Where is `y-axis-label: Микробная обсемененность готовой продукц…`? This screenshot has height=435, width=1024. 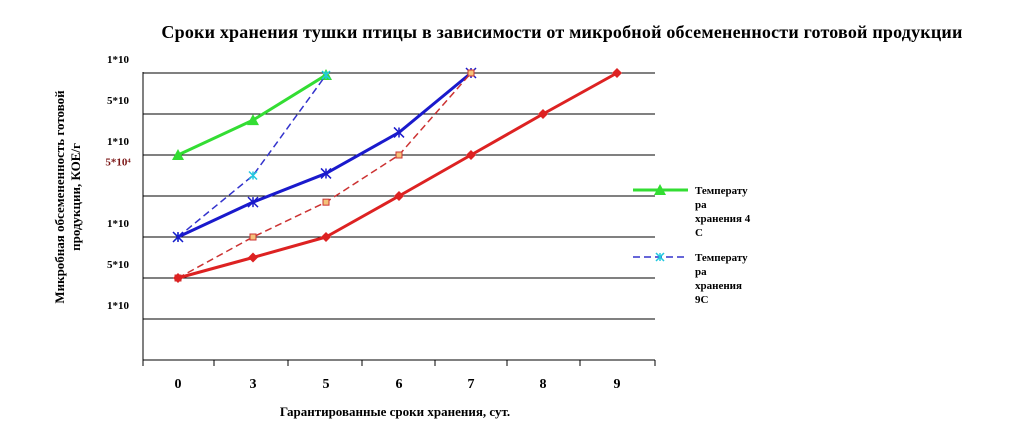
y-axis-label: Микробная обсемененность готовой продукц… is located at coordinates (67, 197).